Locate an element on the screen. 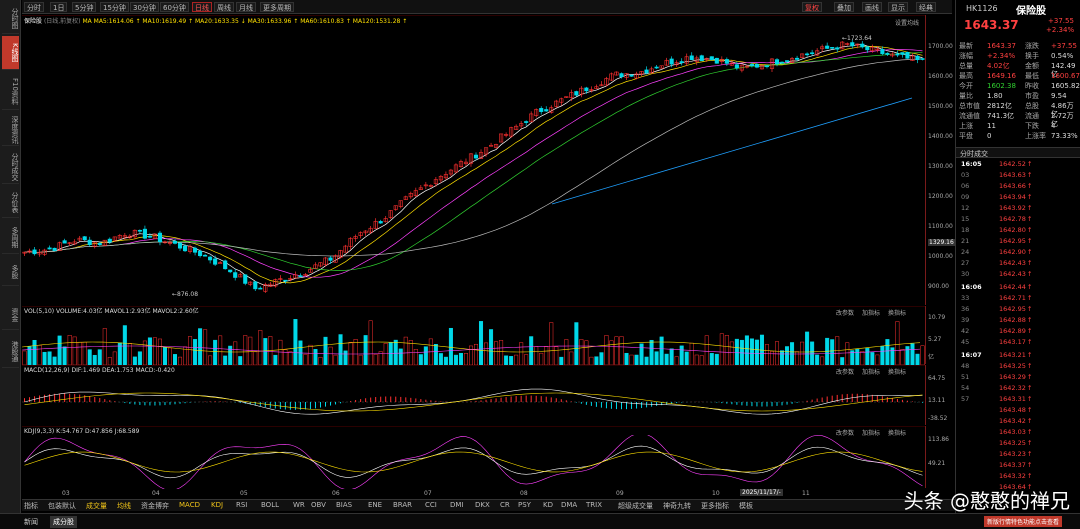  nav-f10: F10资料 is located at coordinates (10, 92).